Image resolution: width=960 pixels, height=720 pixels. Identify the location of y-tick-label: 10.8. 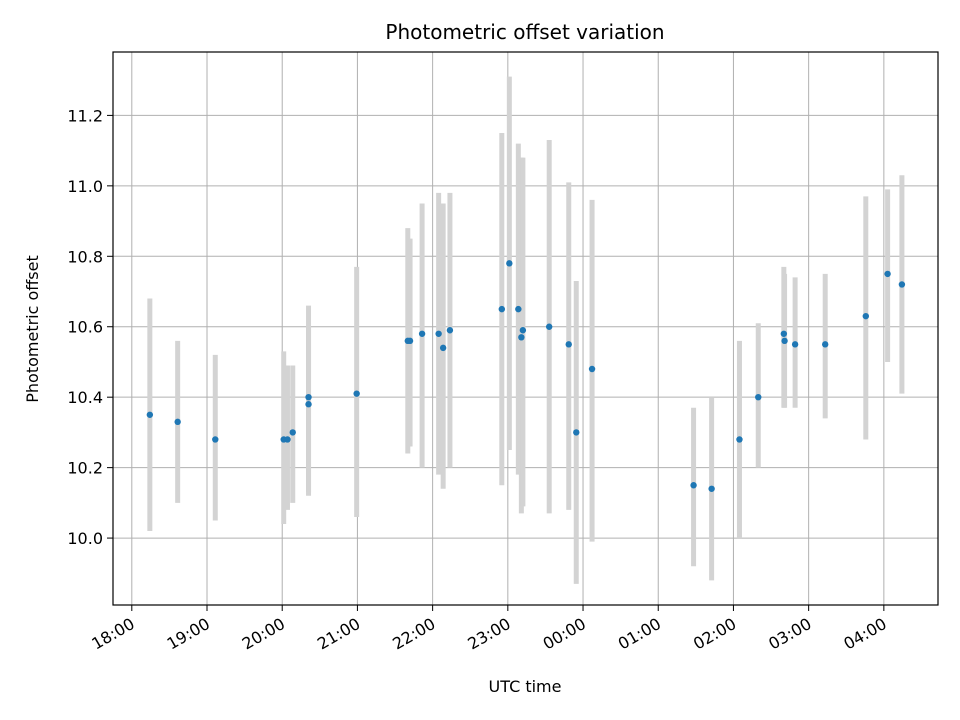
(85, 256).